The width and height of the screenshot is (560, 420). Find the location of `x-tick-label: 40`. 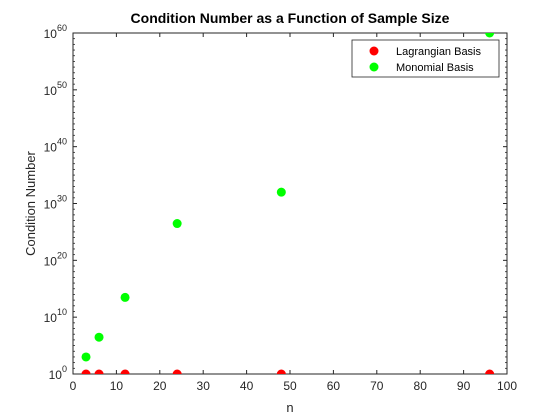

x-tick-label: 40 is located at coordinates (247, 386).